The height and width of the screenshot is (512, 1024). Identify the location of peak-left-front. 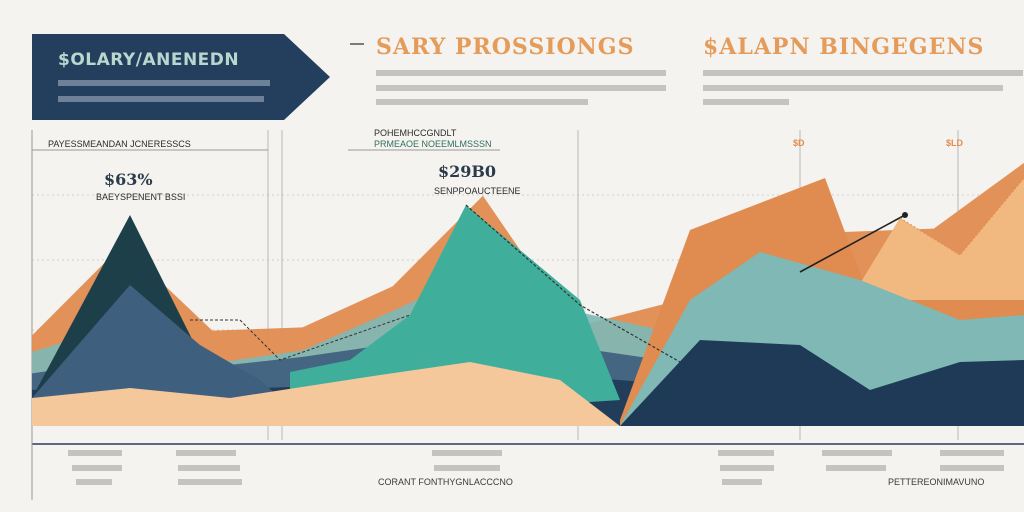
(156, 341).